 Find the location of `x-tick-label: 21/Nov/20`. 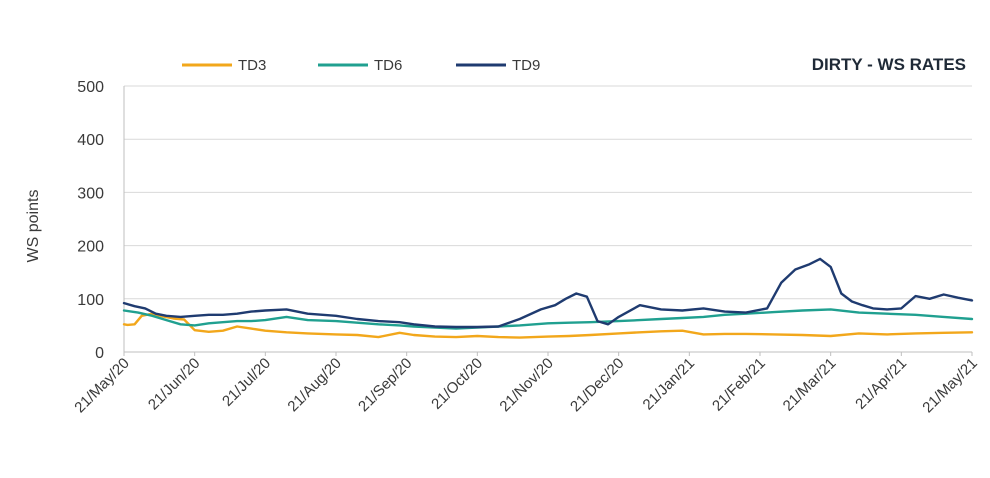

x-tick-label: 21/Nov/20 is located at coordinates (526, 385).